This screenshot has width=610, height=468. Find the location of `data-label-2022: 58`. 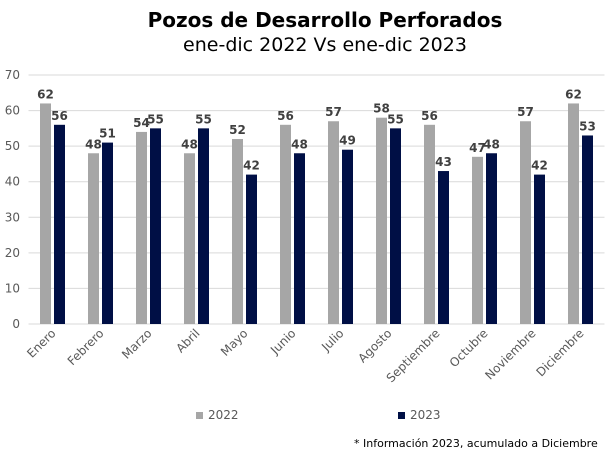

data-label-2022: 58 is located at coordinates (381, 109).